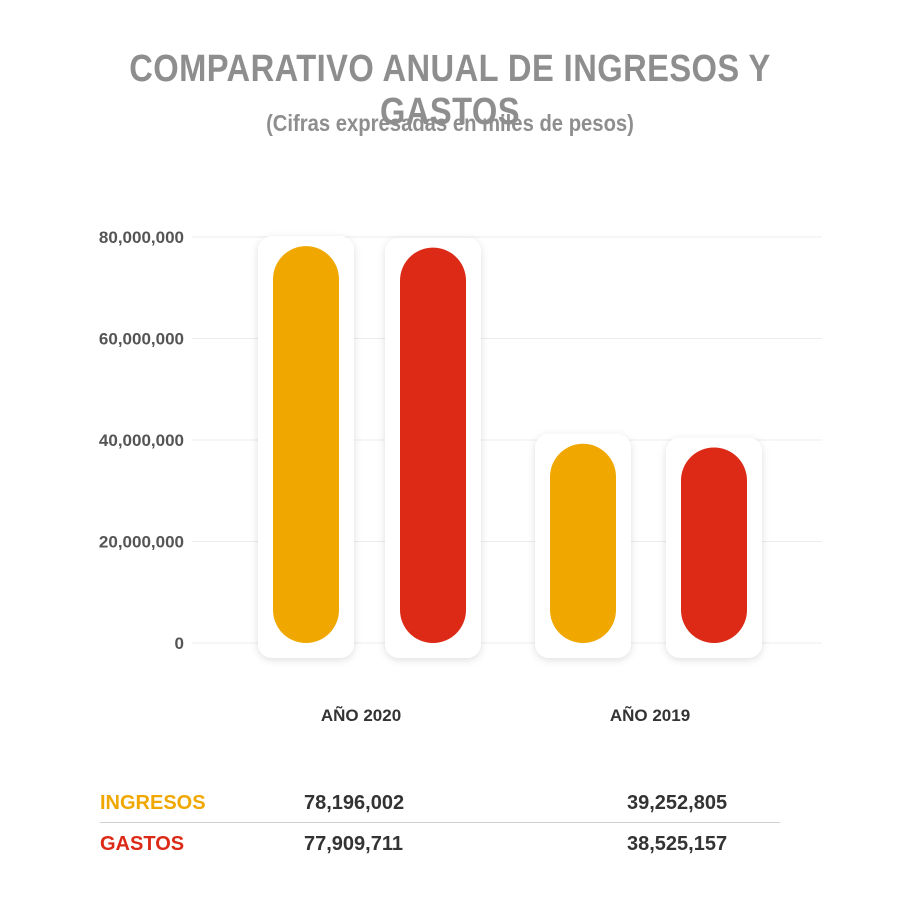 This screenshot has height=900, width=900. What do you see at coordinates (677, 803) in the screenshot?
I see `value-ingresos-2019: 39,252,805` at bounding box center [677, 803].